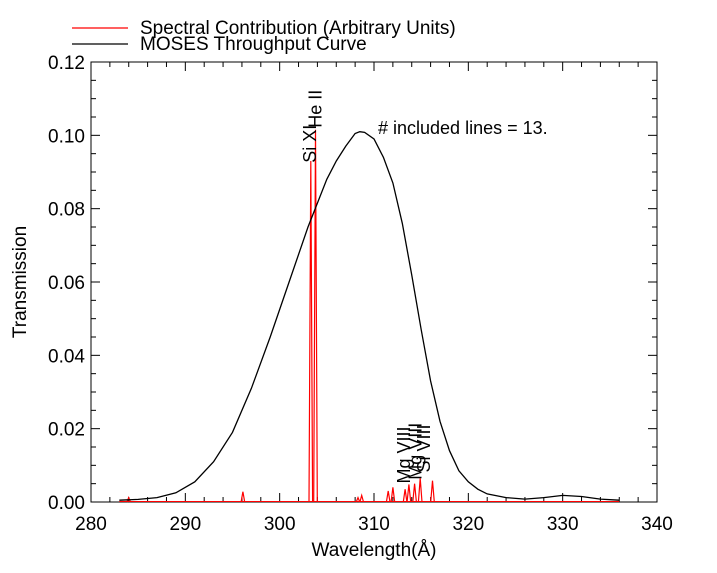 This screenshot has height=573, width=717. I want to click on y-tick-label: 0.08, so click(66, 210).